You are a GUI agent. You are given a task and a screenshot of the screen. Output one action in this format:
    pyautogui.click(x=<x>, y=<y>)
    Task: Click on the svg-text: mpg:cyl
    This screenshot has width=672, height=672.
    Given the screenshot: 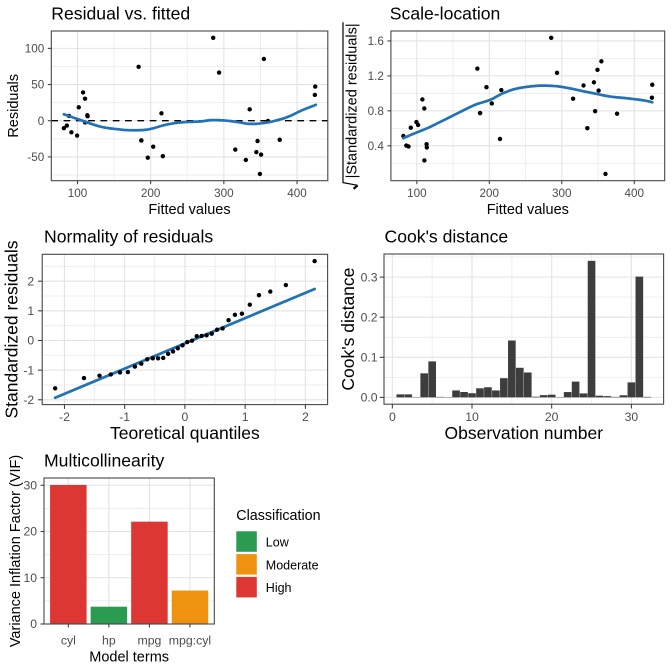 What is the action you would take?
    pyautogui.click(x=190, y=641)
    